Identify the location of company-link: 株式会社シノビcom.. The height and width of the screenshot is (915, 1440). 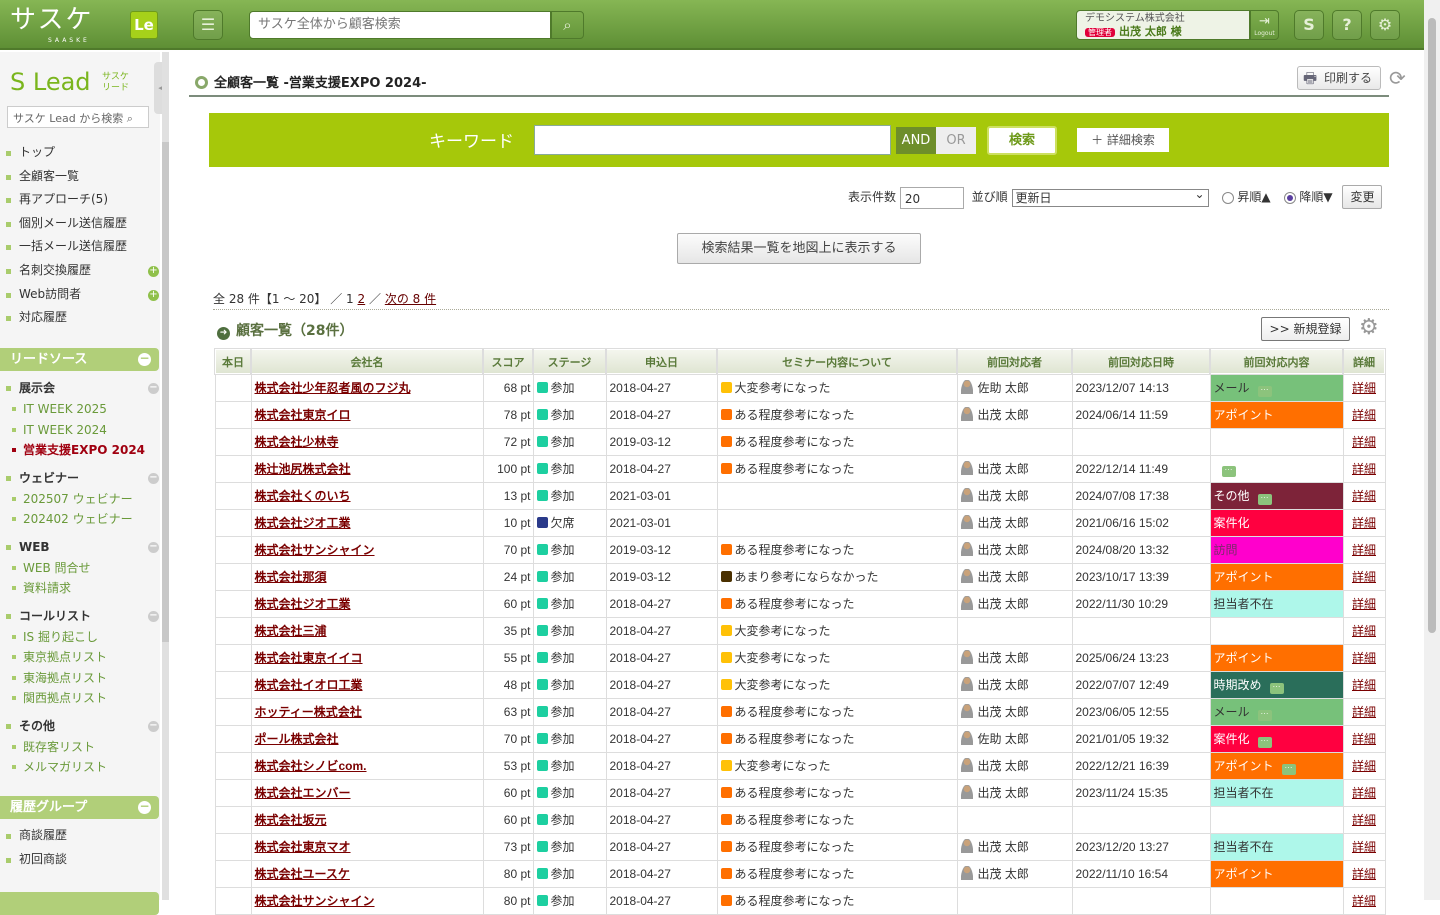
(310, 766).